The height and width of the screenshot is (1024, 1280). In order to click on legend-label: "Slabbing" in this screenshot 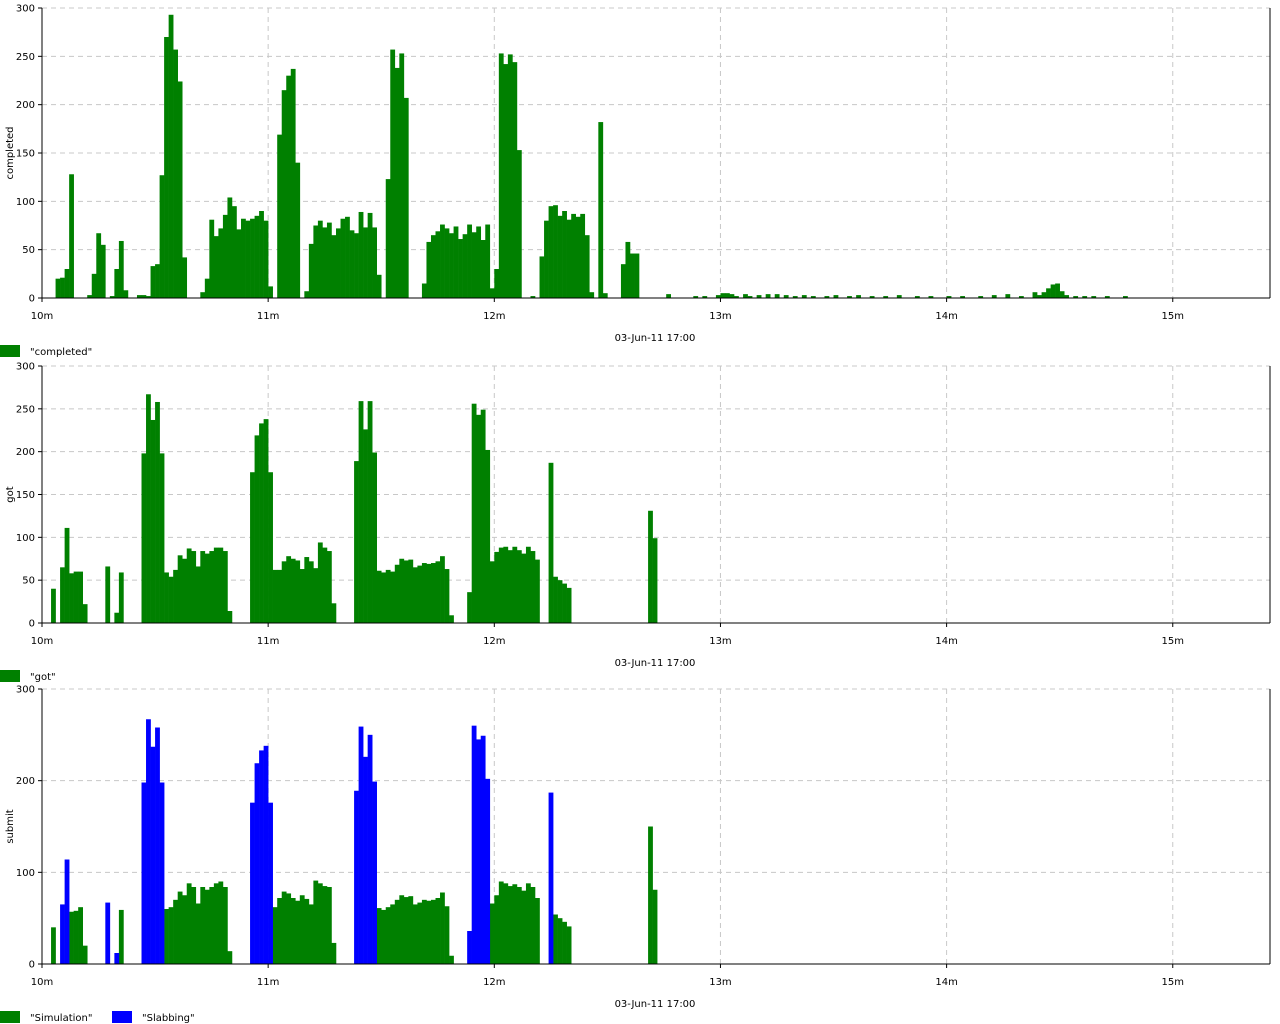, I will do `click(168, 1018)`.